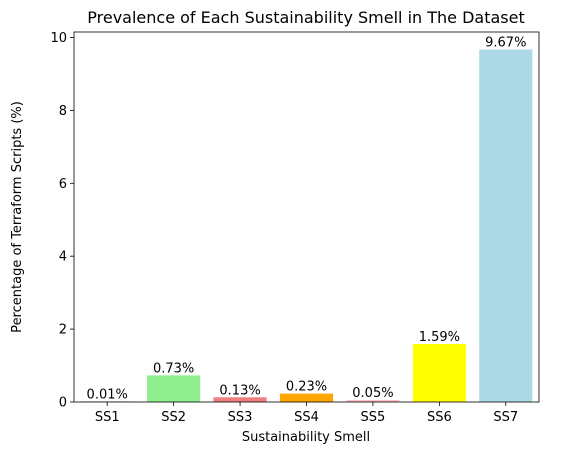  Describe the element at coordinates (58, 38) in the screenshot. I see `y-tick-label-10: 10` at that location.